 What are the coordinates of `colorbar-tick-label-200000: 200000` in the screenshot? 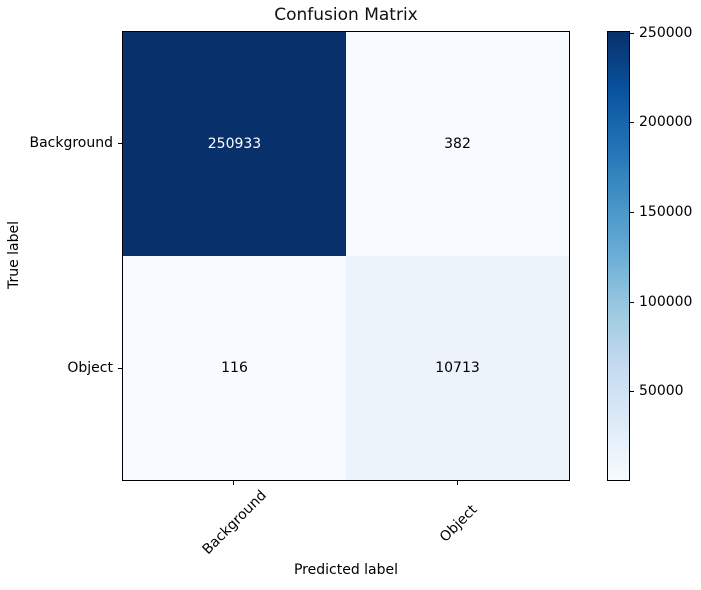 It's located at (666, 122).